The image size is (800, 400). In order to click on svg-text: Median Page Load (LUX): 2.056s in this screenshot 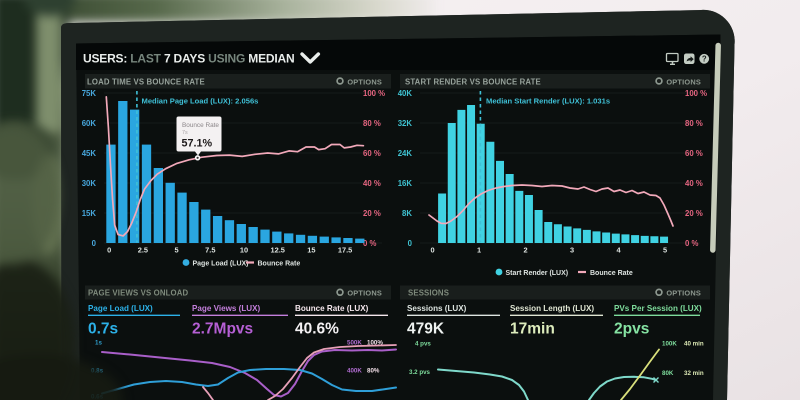, I will do `click(200, 101)`.